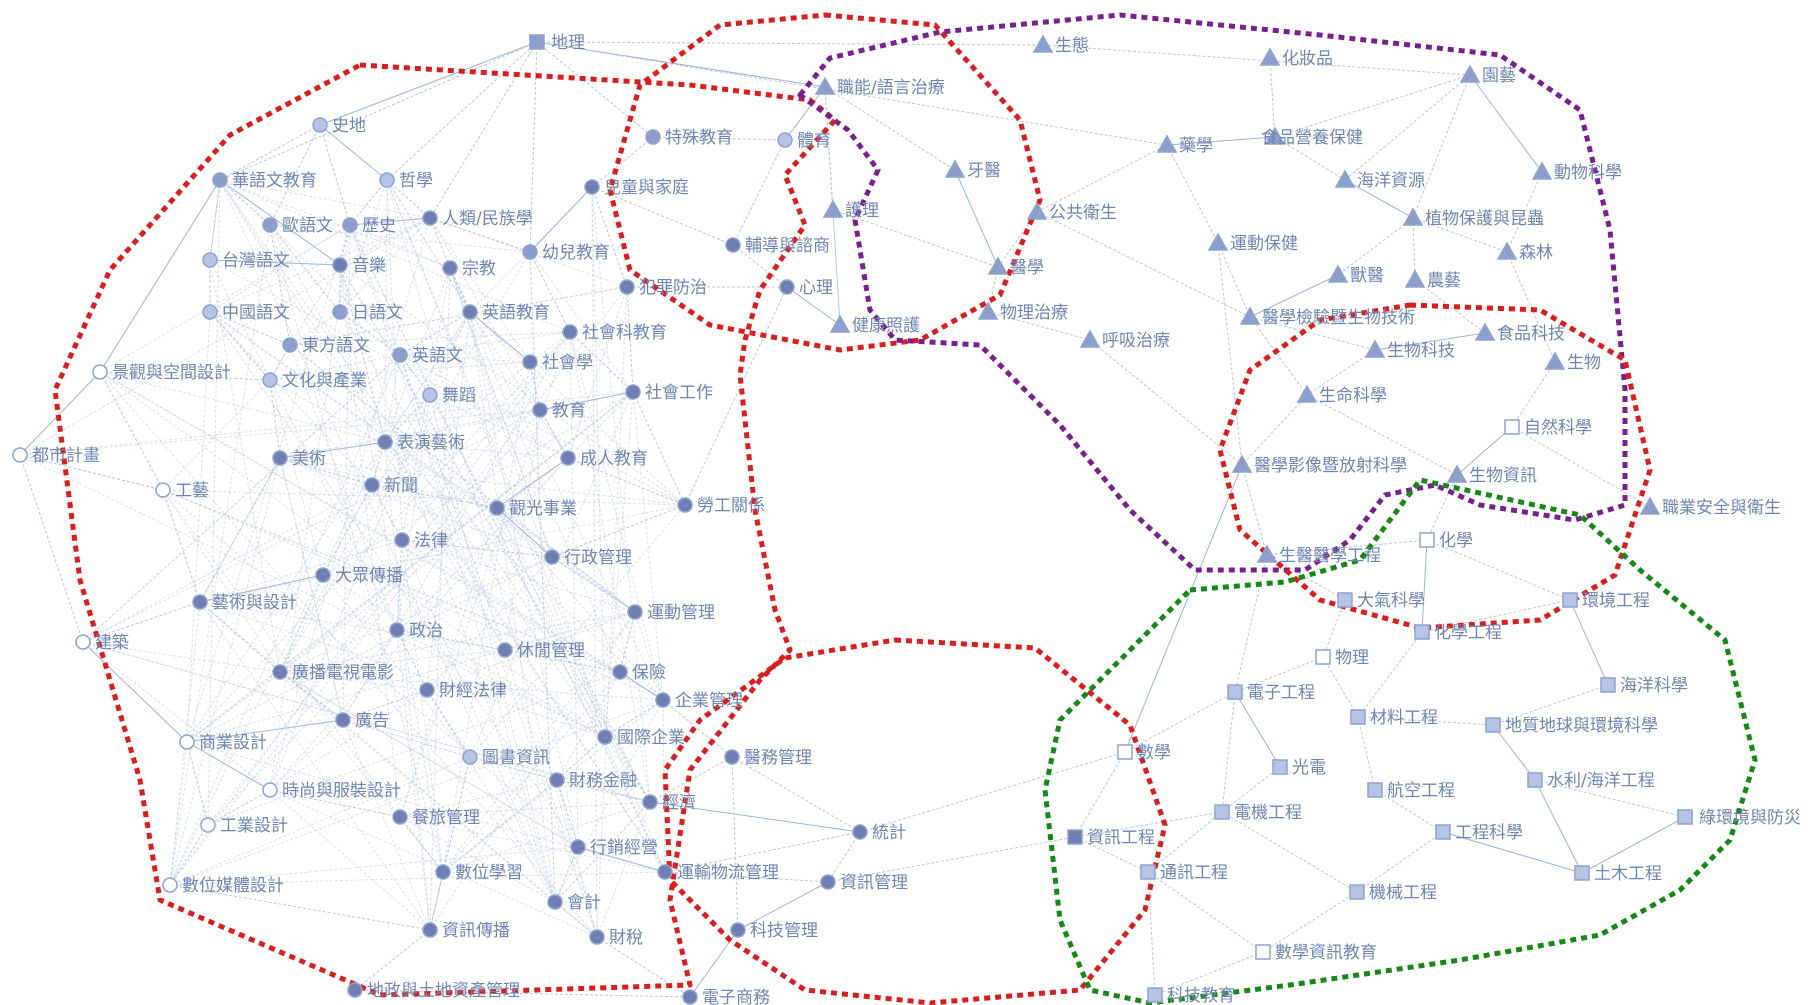  What do you see at coordinates (476, 931) in the screenshot?
I see `node-label: 資訊傳播` at bounding box center [476, 931].